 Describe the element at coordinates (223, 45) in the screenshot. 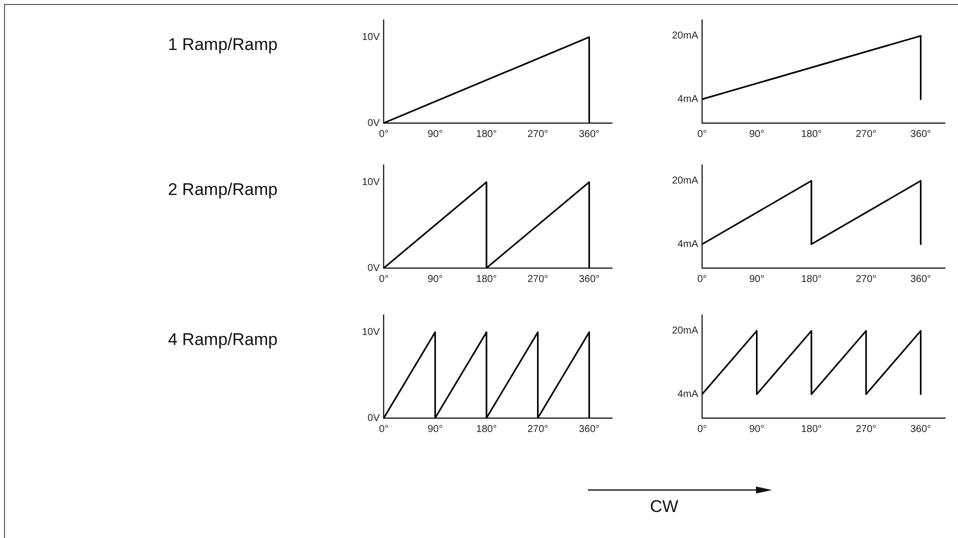

I see `text: 1 Ramp/Ramp` at that location.